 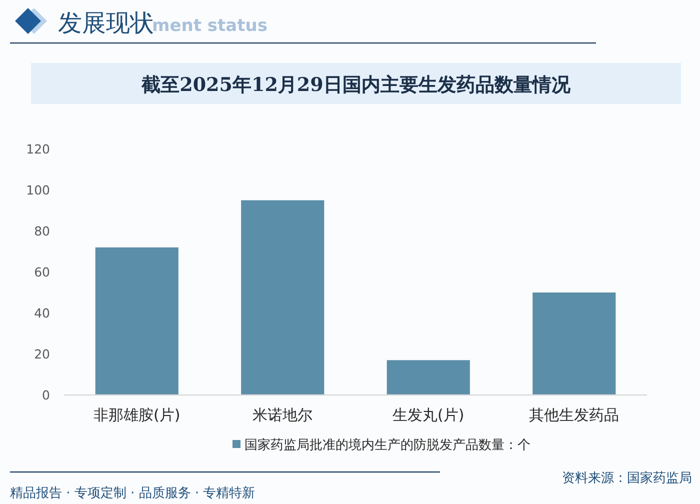 I want to click on y-tick-label: 40, so click(x=42, y=313).